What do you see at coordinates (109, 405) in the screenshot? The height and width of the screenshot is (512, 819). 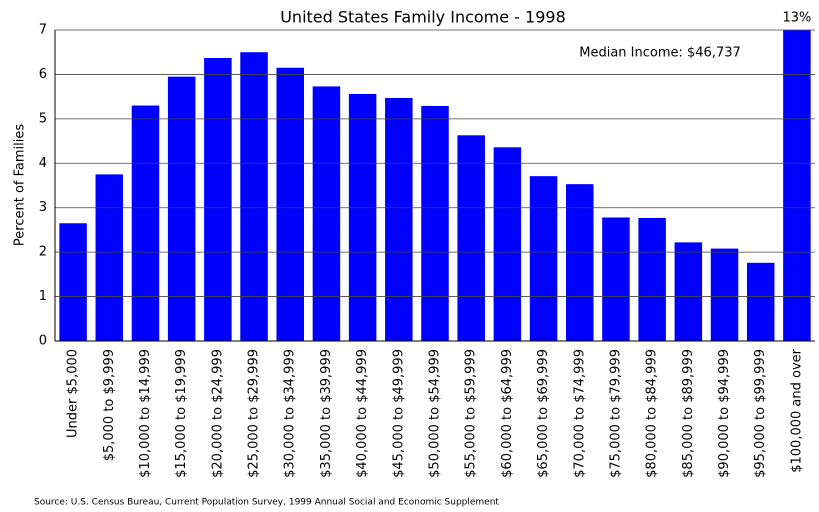 I see `x-tick-label: $5,000 to $9,999` at bounding box center [109, 405].